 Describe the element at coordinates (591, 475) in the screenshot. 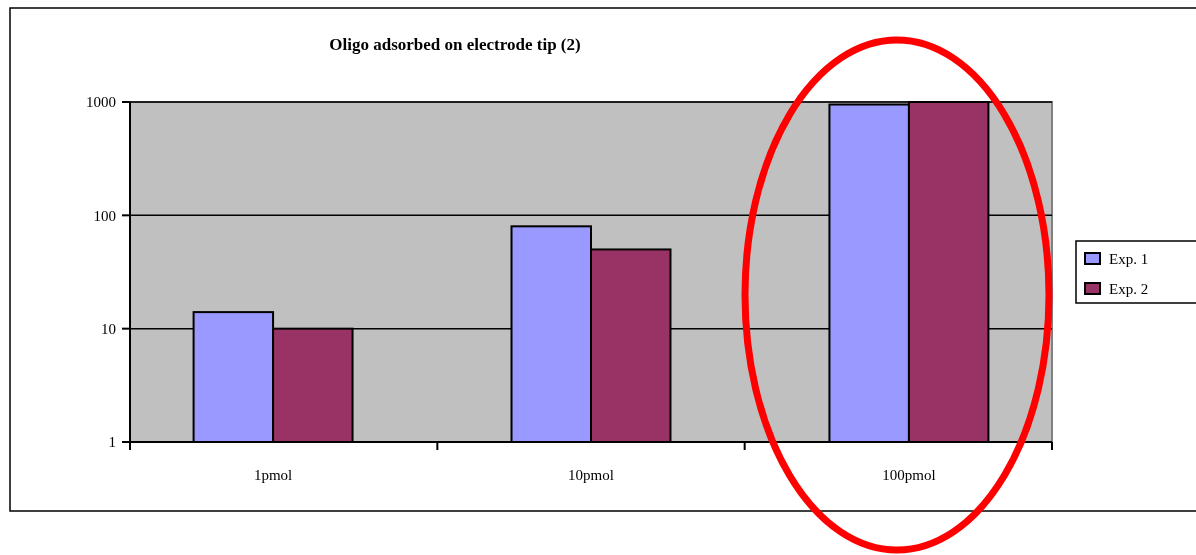

I see `x-tick-label: 10pmol` at that location.